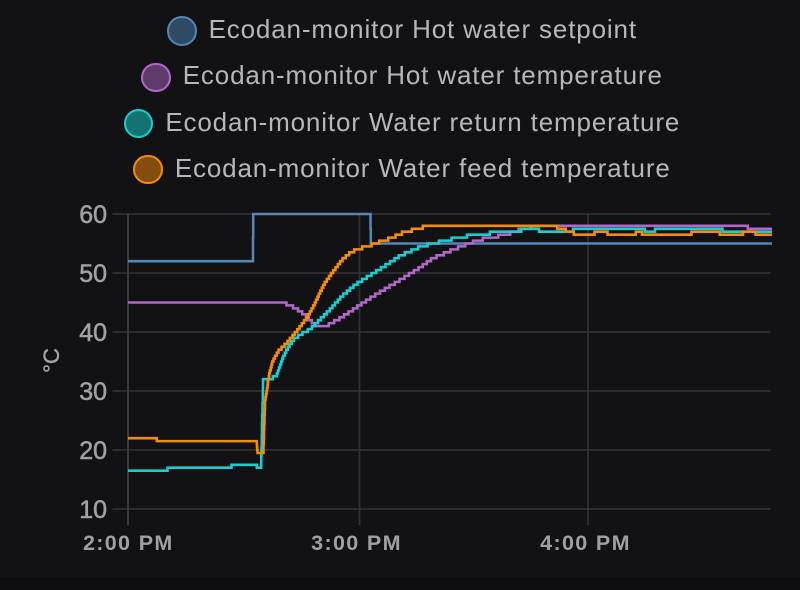 This screenshot has width=800, height=590. Describe the element at coordinates (93, 392) in the screenshot. I see `svg-text: 30` at that location.